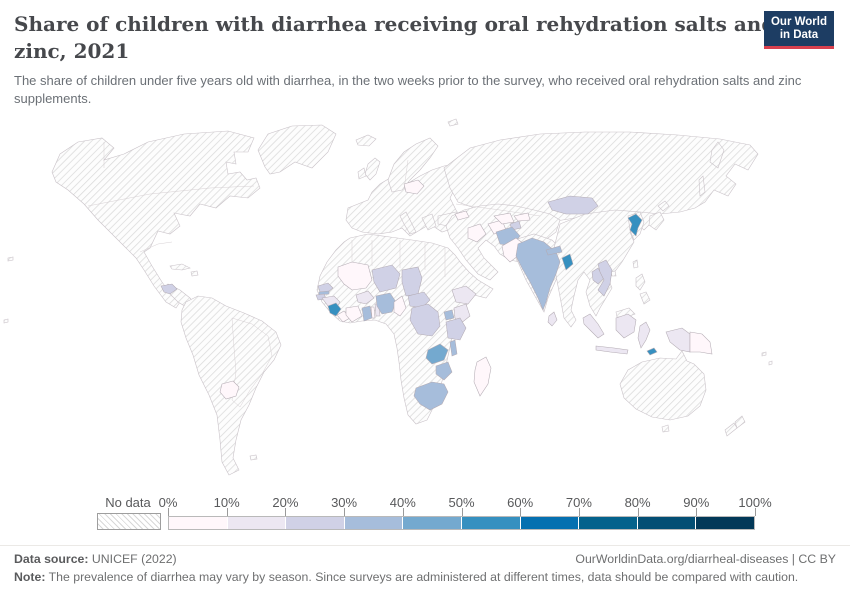 Image resolution: width=850 pixels, height=600 pixels. Describe the element at coordinates (365, 297) in the screenshot. I see `country-burkina-faso` at that location.